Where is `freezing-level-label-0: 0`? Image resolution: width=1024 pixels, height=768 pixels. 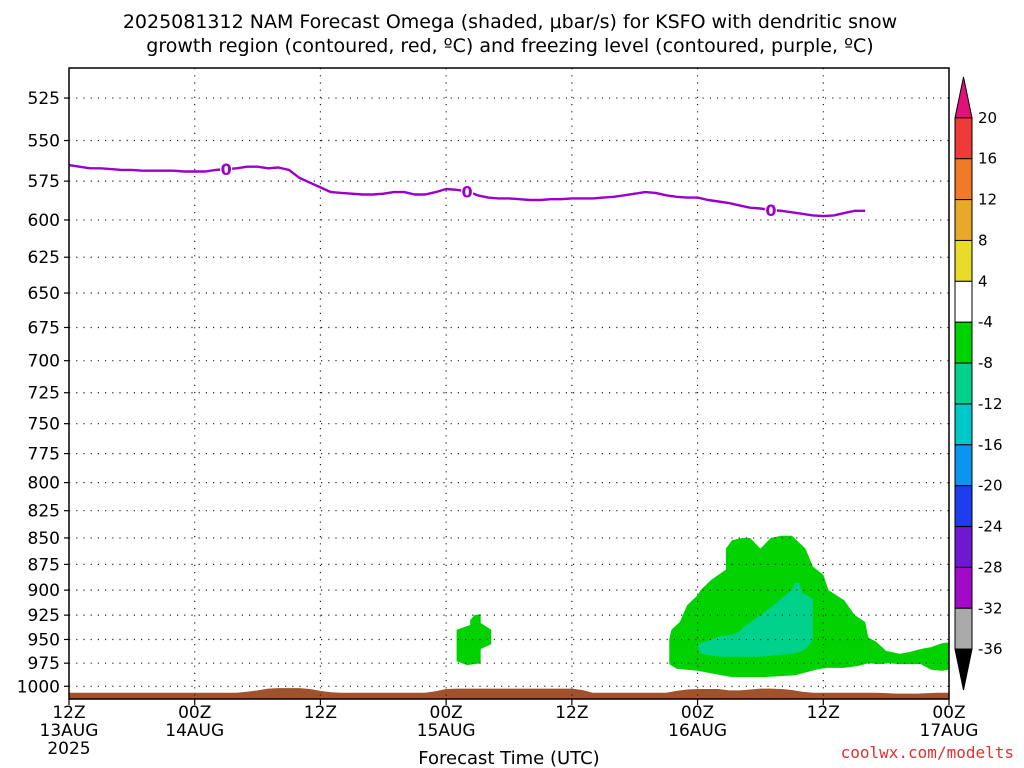
freezing-level-label-0: 0 is located at coordinates (226, 169).